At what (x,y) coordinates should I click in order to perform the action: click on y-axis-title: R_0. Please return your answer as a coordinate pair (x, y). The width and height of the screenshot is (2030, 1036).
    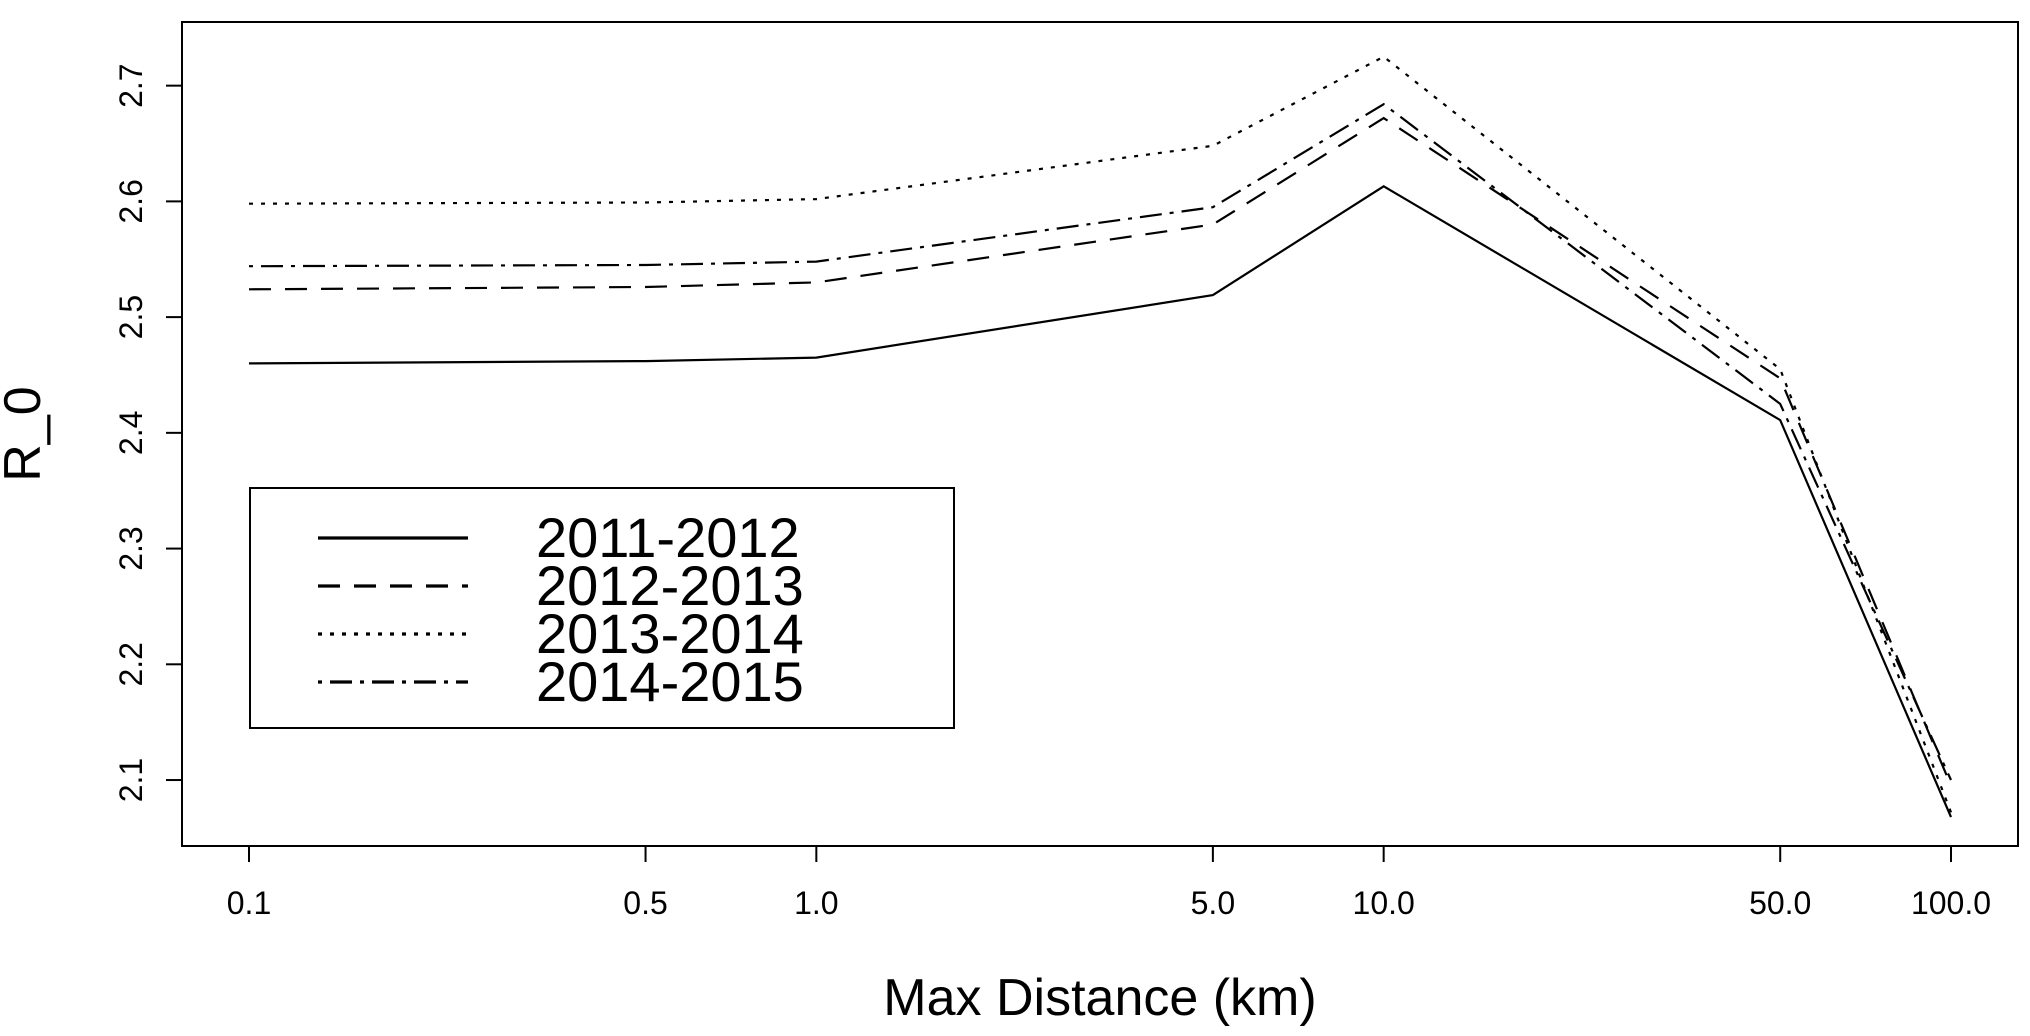
    Looking at the image, I should click on (26, 433).